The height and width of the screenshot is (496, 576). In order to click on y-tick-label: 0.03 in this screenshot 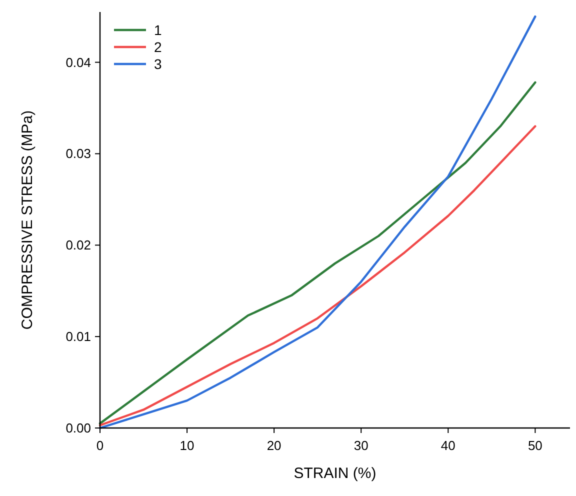, I will do `click(78, 154)`.